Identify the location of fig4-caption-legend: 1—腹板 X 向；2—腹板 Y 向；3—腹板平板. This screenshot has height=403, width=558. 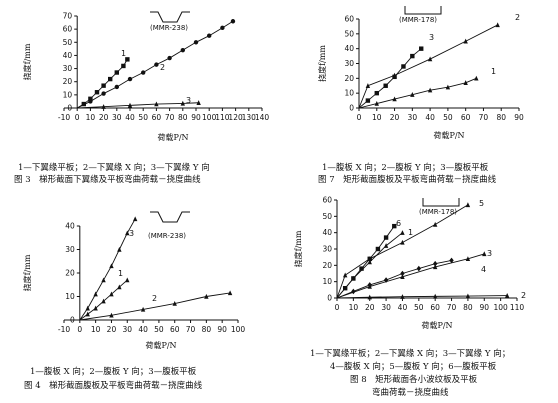
(113, 372).